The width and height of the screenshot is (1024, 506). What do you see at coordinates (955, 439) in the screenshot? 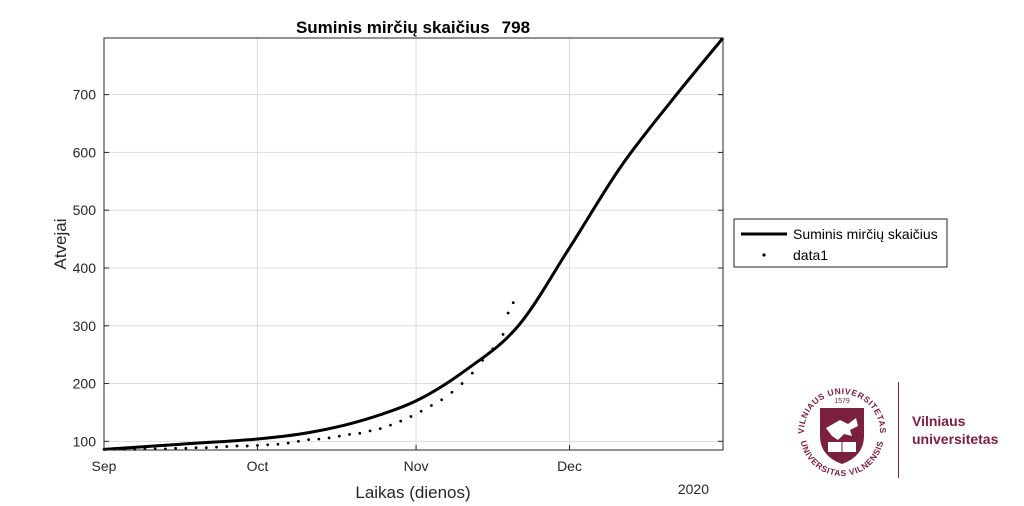
I see `university-name-line2: universitetas` at bounding box center [955, 439].